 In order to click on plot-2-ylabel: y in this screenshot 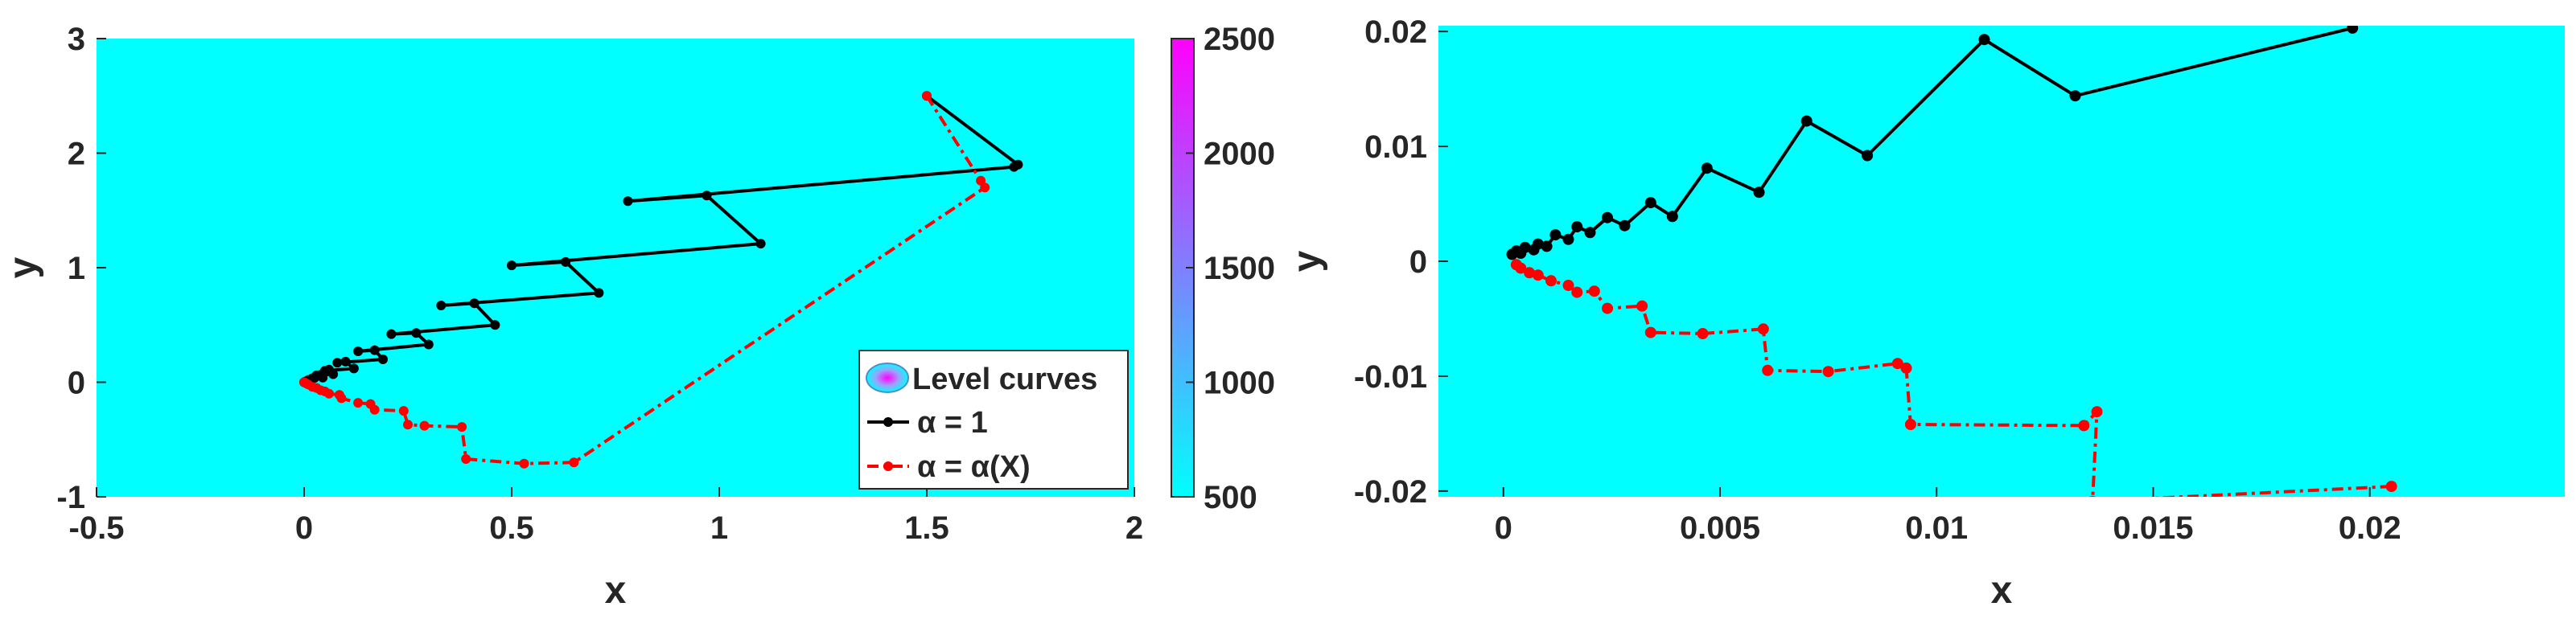, I will do `click(1307, 261)`.